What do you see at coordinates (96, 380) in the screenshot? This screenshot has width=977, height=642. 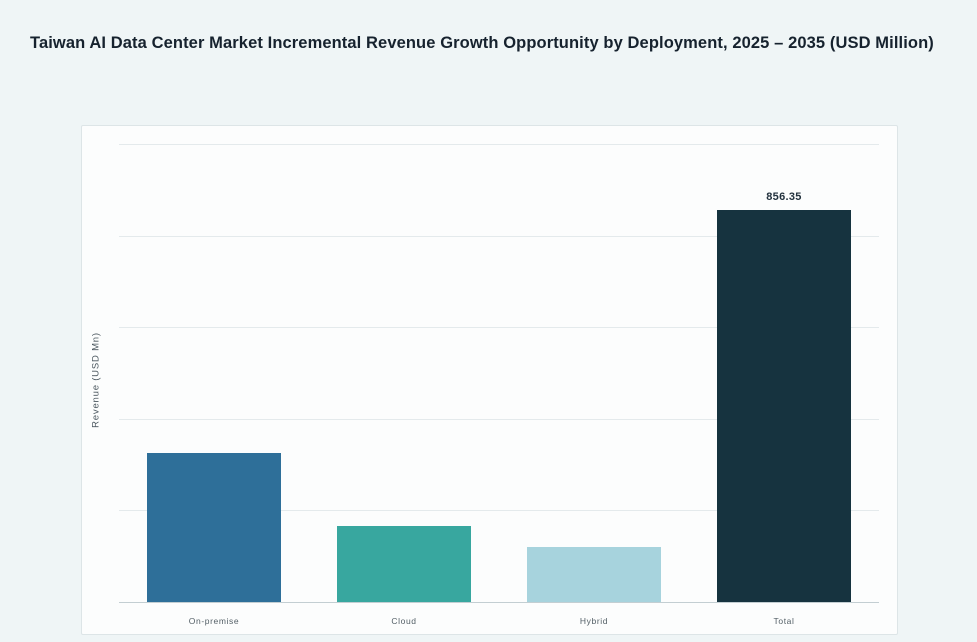 I see `y-axis-label: Revenue (USD Mn)` at bounding box center [96, 380].